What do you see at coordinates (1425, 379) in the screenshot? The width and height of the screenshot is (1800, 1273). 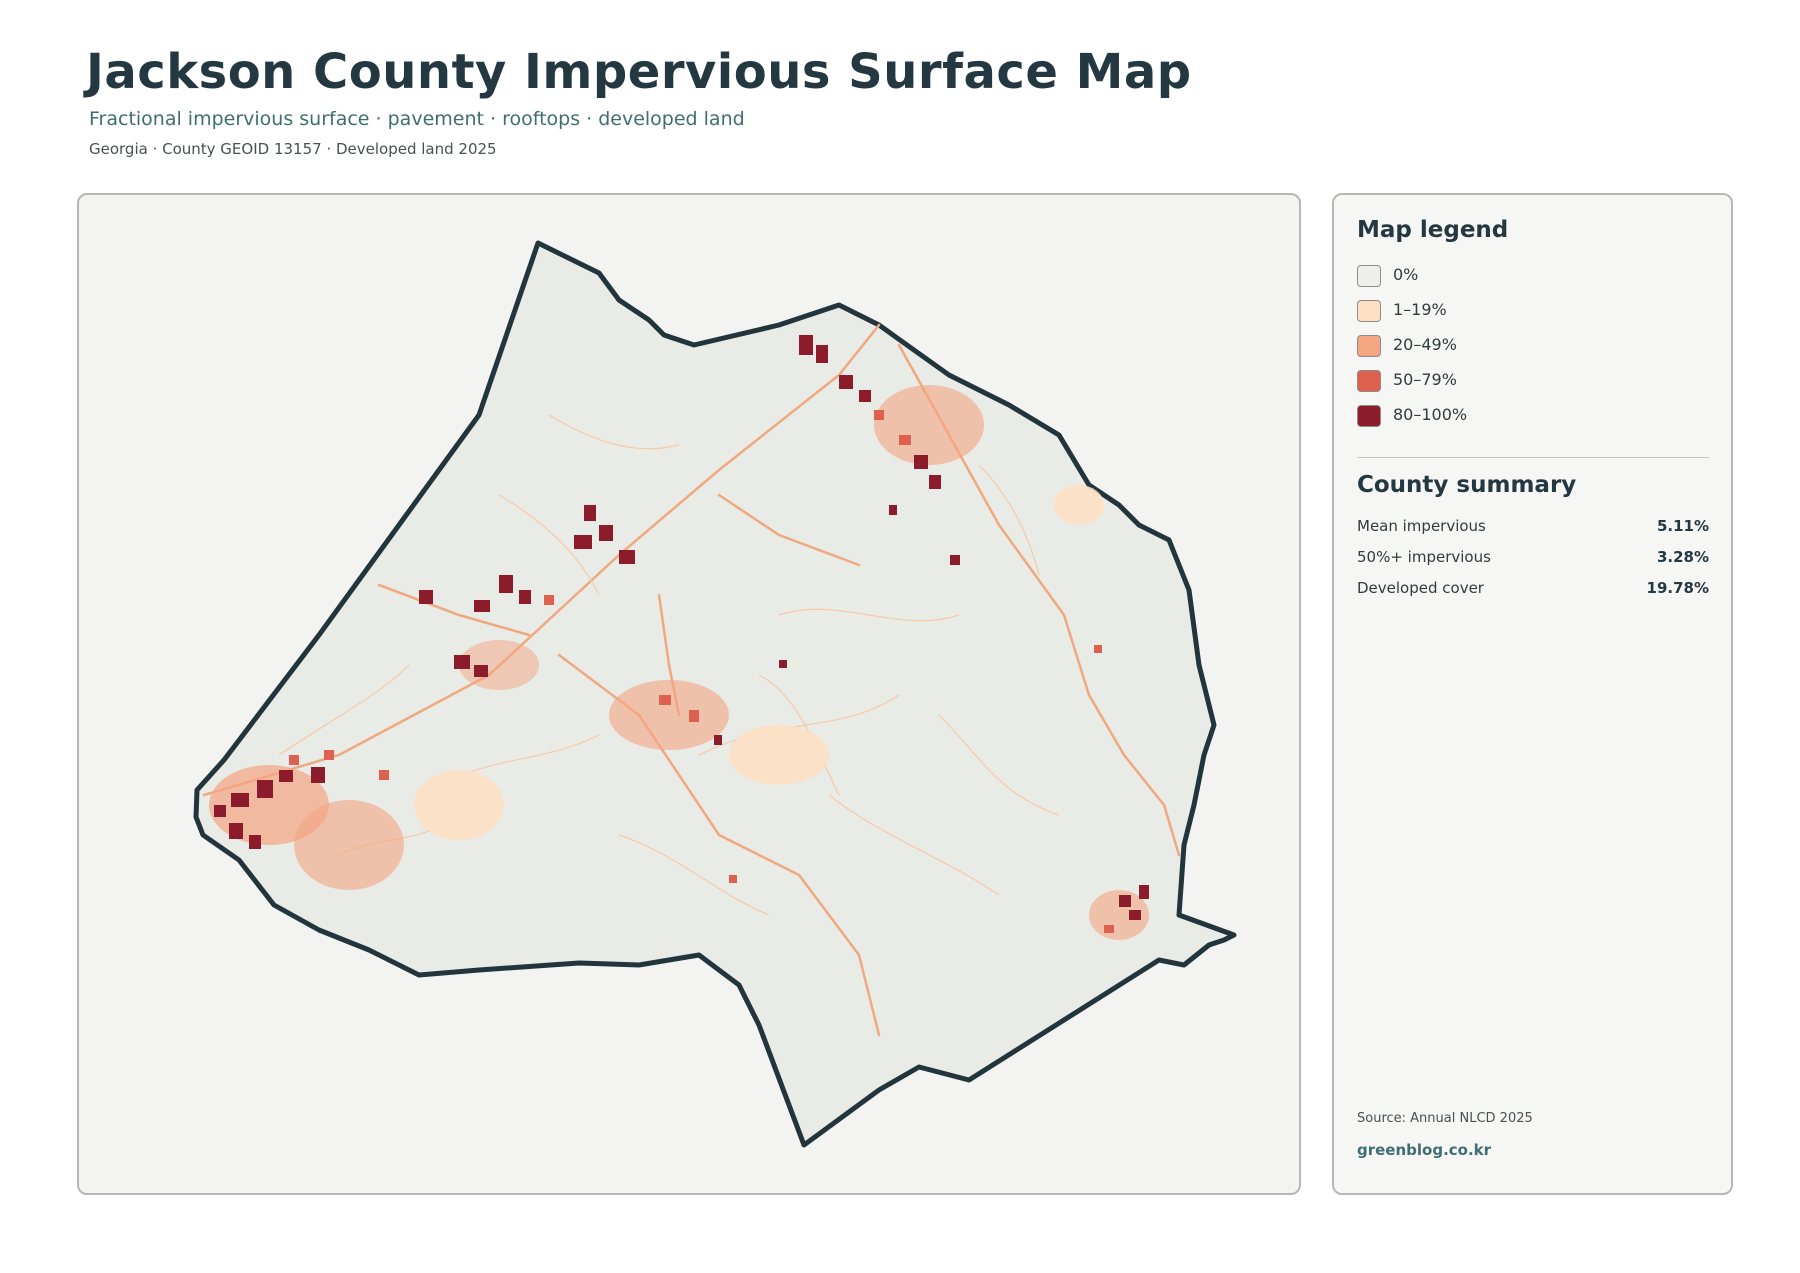 I see `legend-label: 50–79%` at bounding box center [1425, 379].